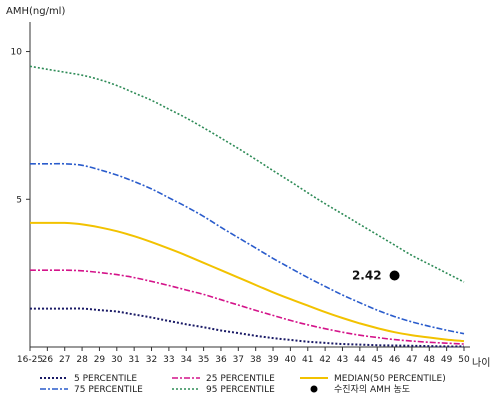  Describe the element at coordinates (324, 360) in the screenshot. I see `x-tick-label: 42` at that location.